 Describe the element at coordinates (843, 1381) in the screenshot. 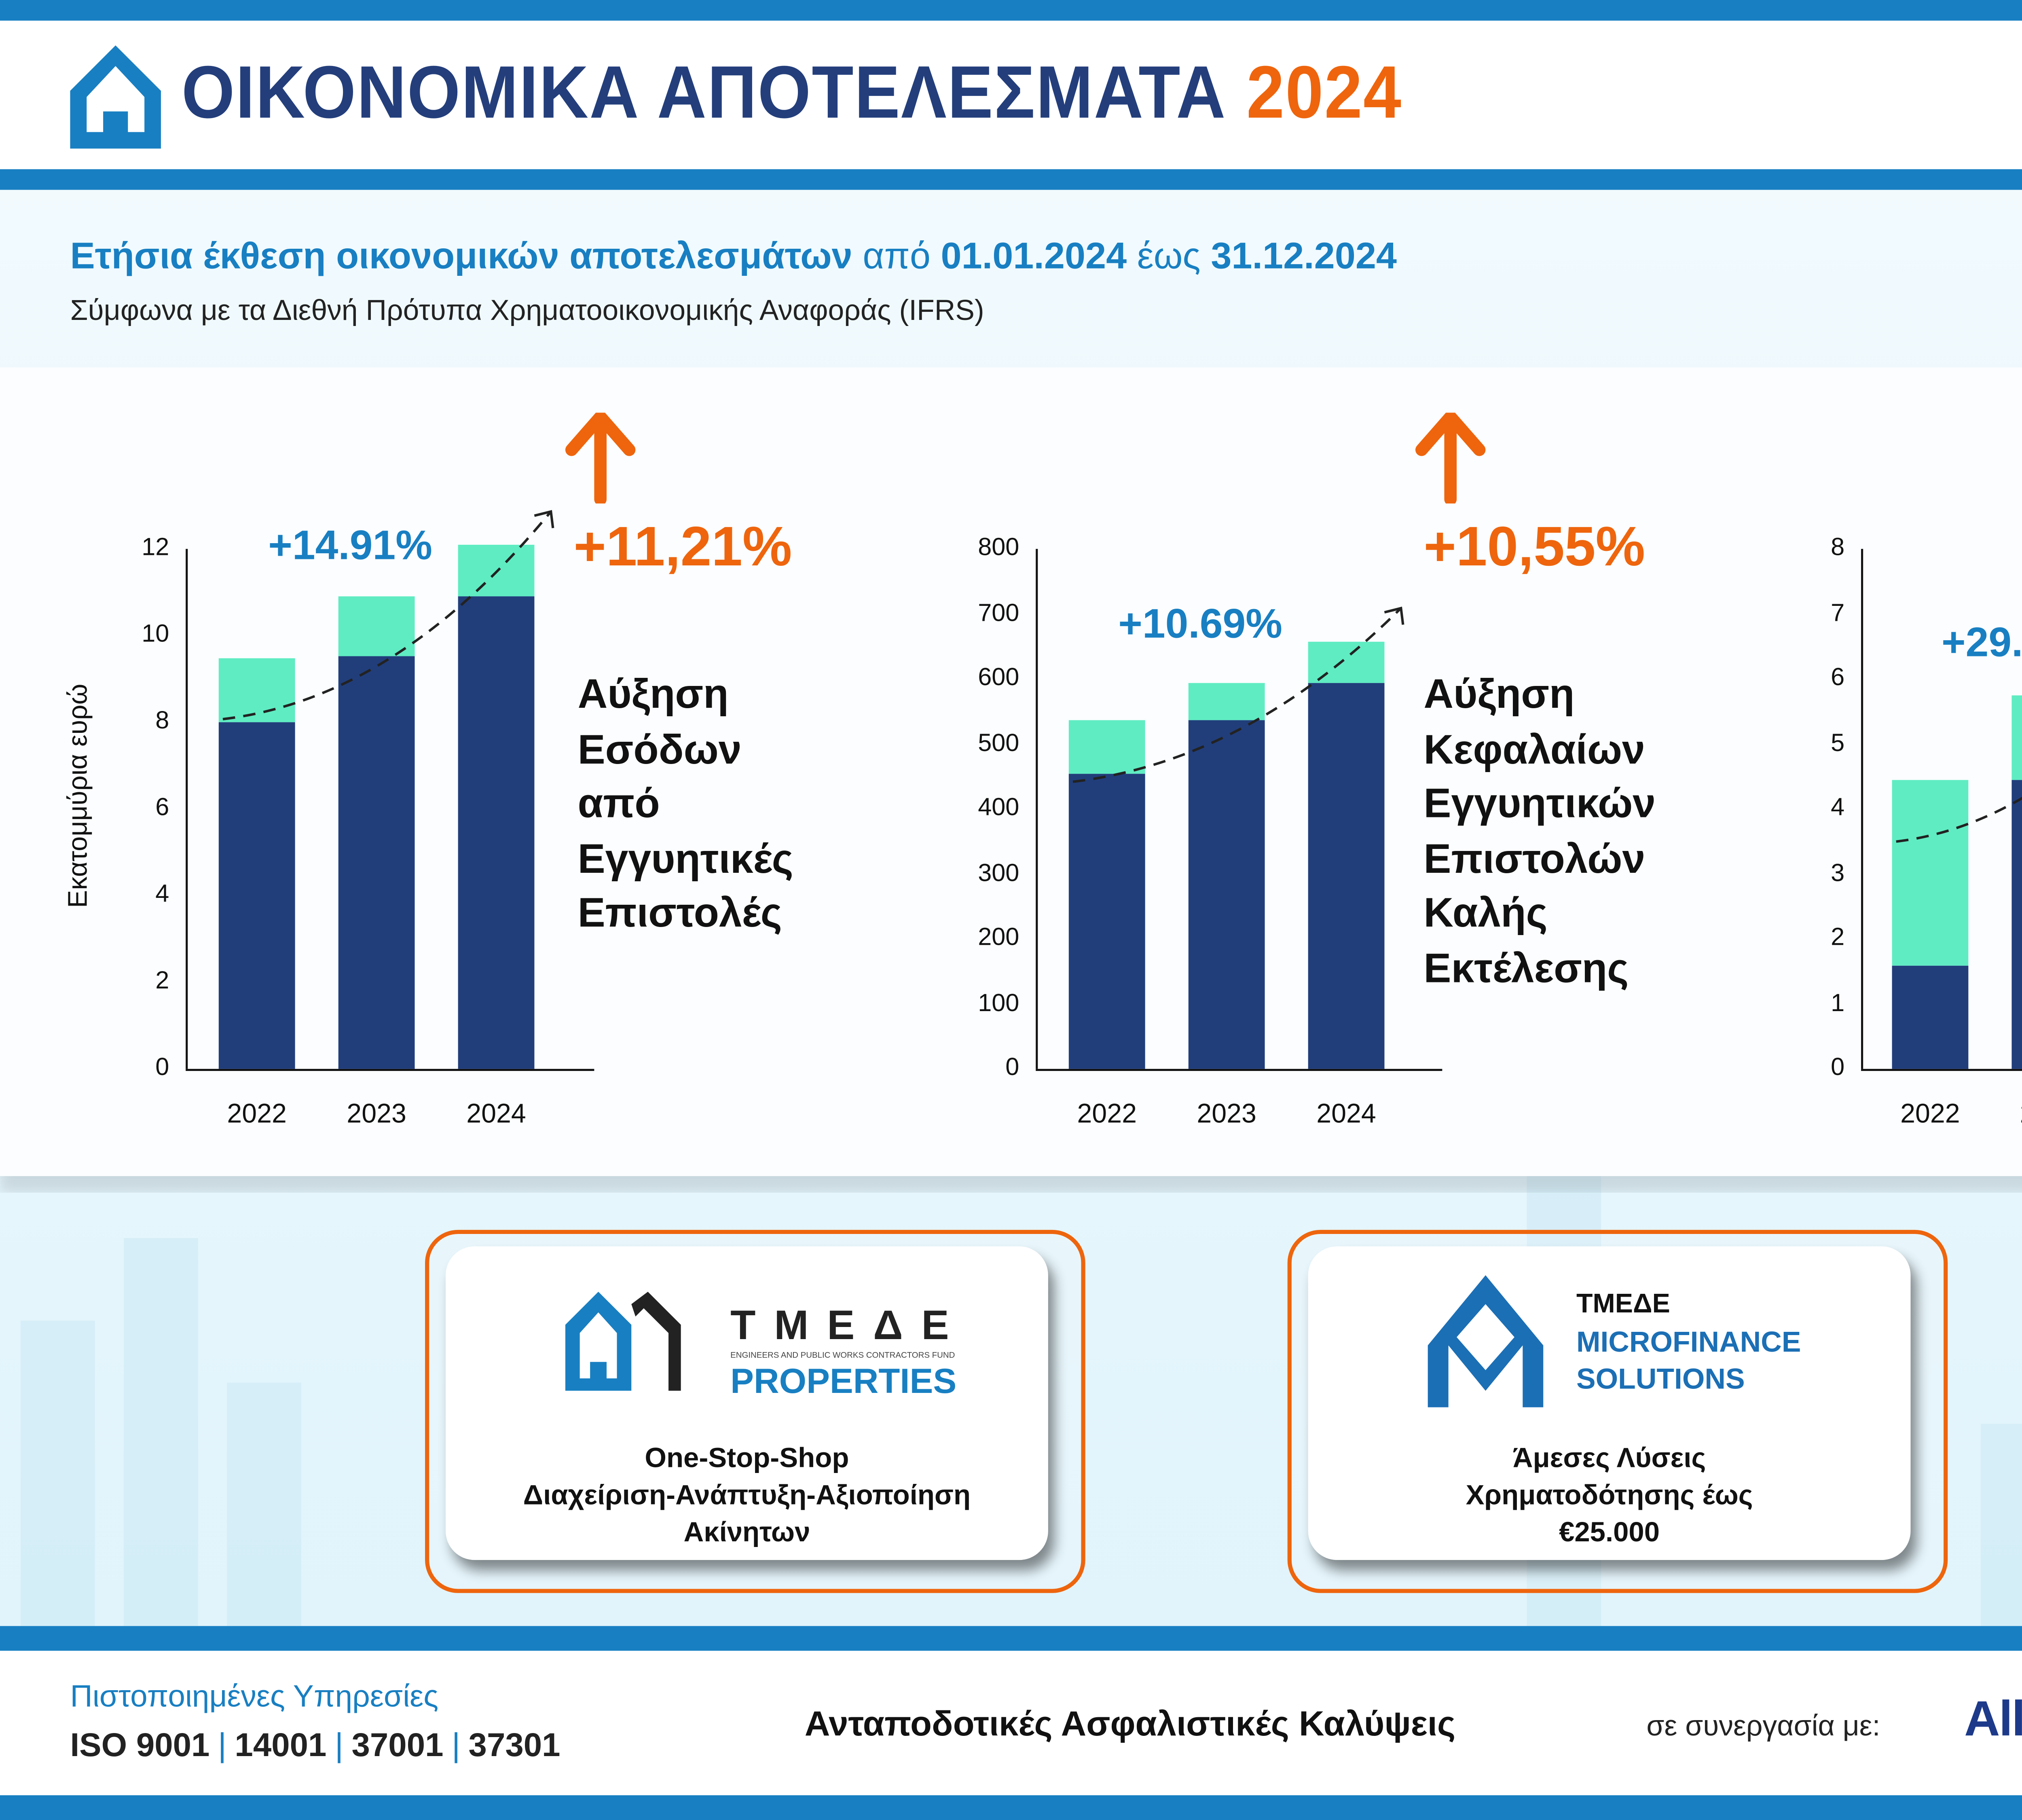

I see `properties-logo-sub: PROPERTIES` at that location.